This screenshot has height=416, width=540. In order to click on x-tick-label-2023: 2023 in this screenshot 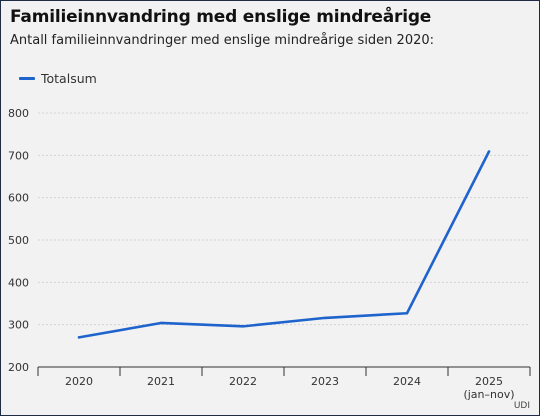, I will do `click(325, 381)`.